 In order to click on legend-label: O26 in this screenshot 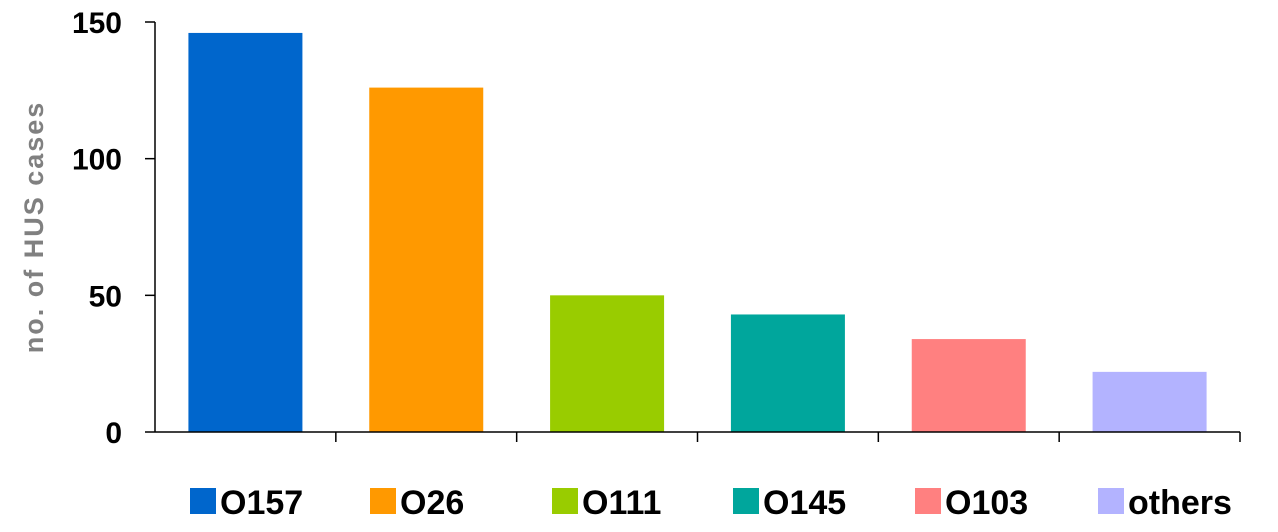, I will do `click(432, 503)`.